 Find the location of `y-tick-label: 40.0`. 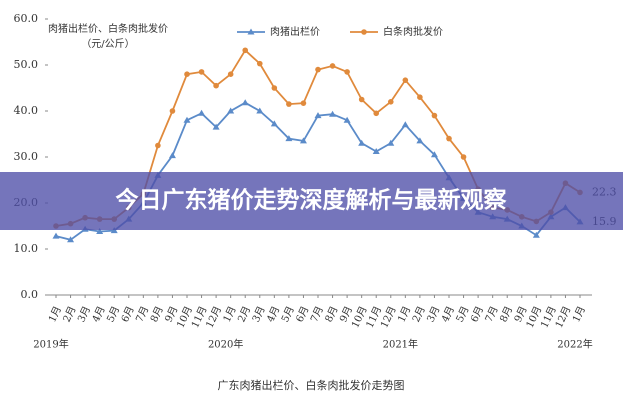

y-tick-label: 40.0 is located at coordinates (26, 110).